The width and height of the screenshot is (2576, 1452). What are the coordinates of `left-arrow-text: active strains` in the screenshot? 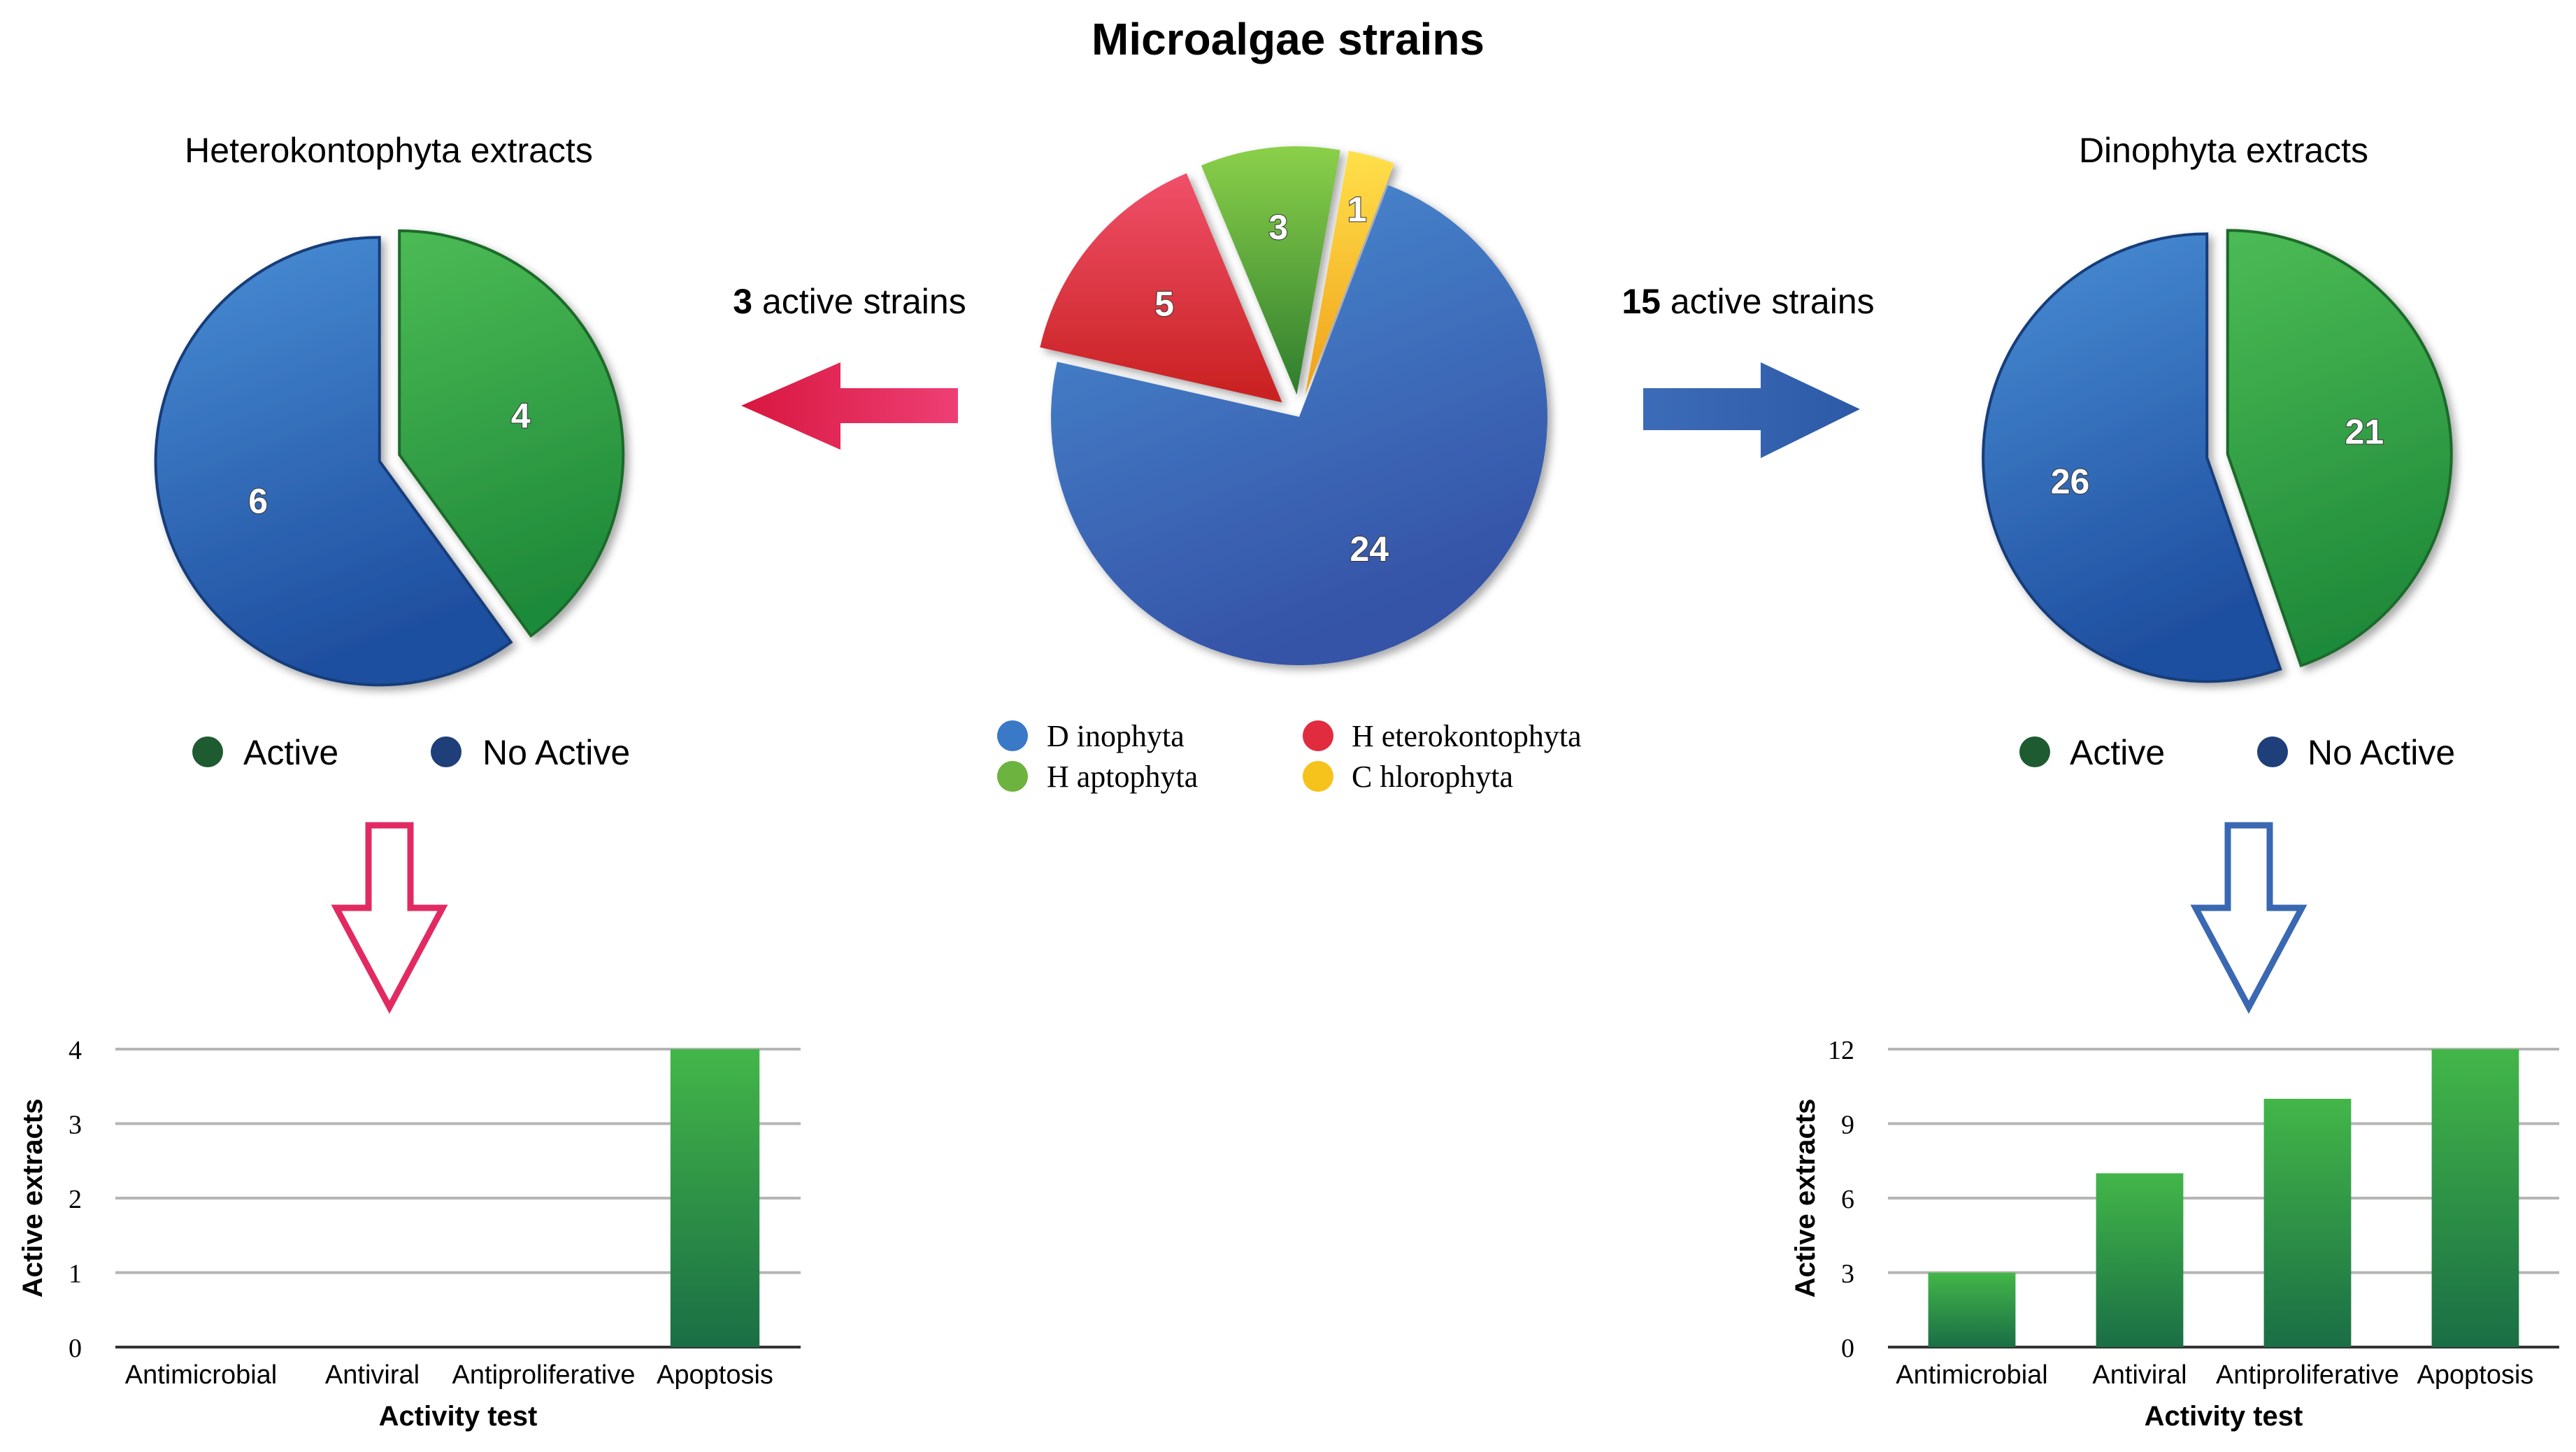 It's located at (859, 301).